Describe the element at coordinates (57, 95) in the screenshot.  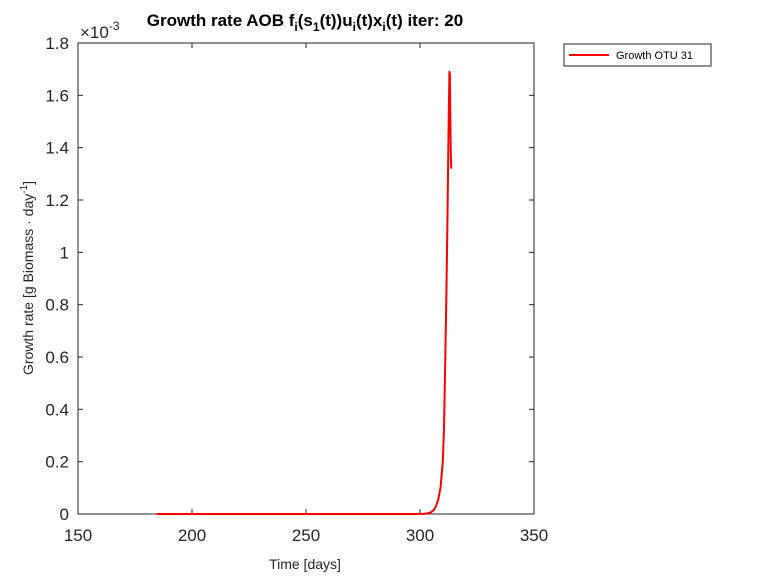
I see `y-tick-label: 1.6` at that location.